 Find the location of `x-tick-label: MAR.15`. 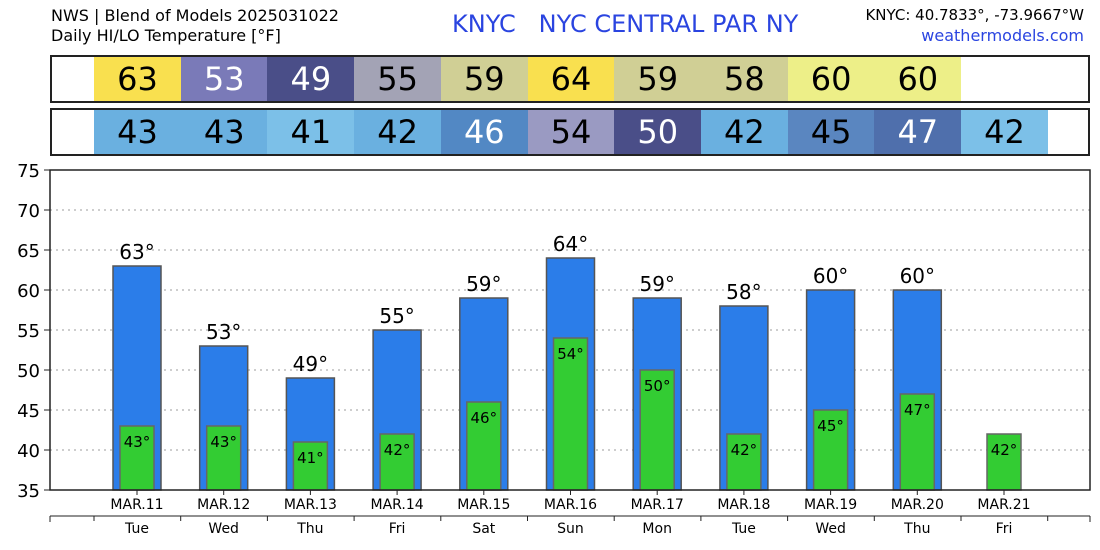

x-tick-label: MAR.15 is located at coordinates (483, 505).